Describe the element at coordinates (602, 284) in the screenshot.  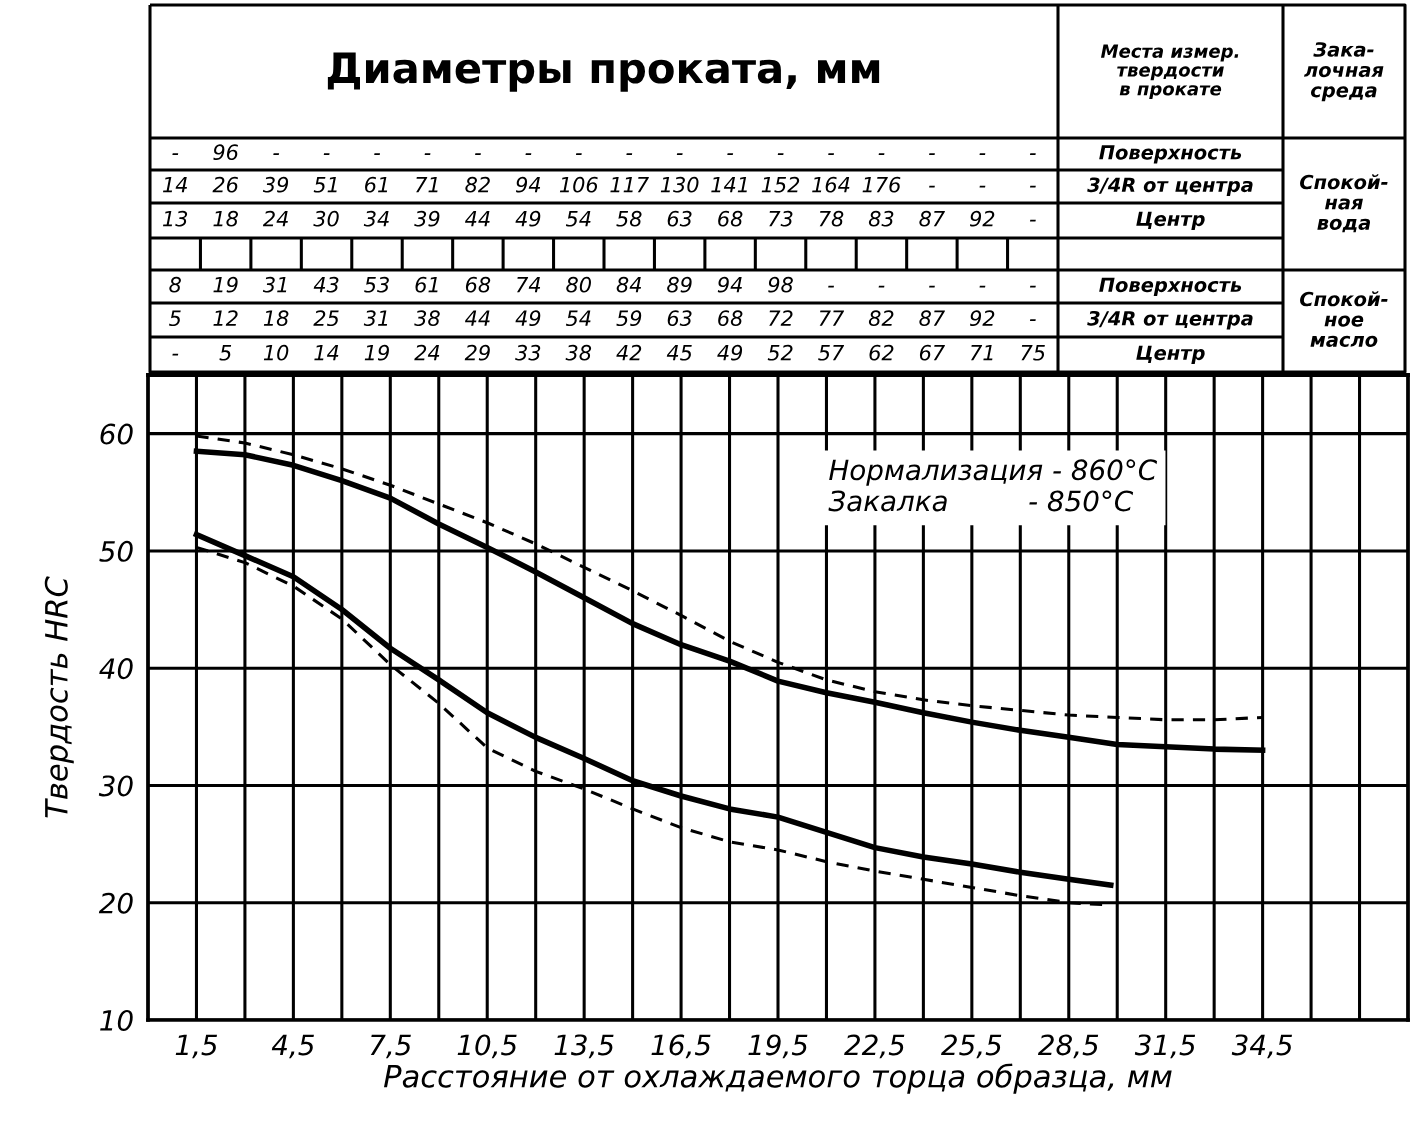
I see `text: 8 19 31 43 53 61 68 74 80 84 89 94 98 - - - - -` at that location.